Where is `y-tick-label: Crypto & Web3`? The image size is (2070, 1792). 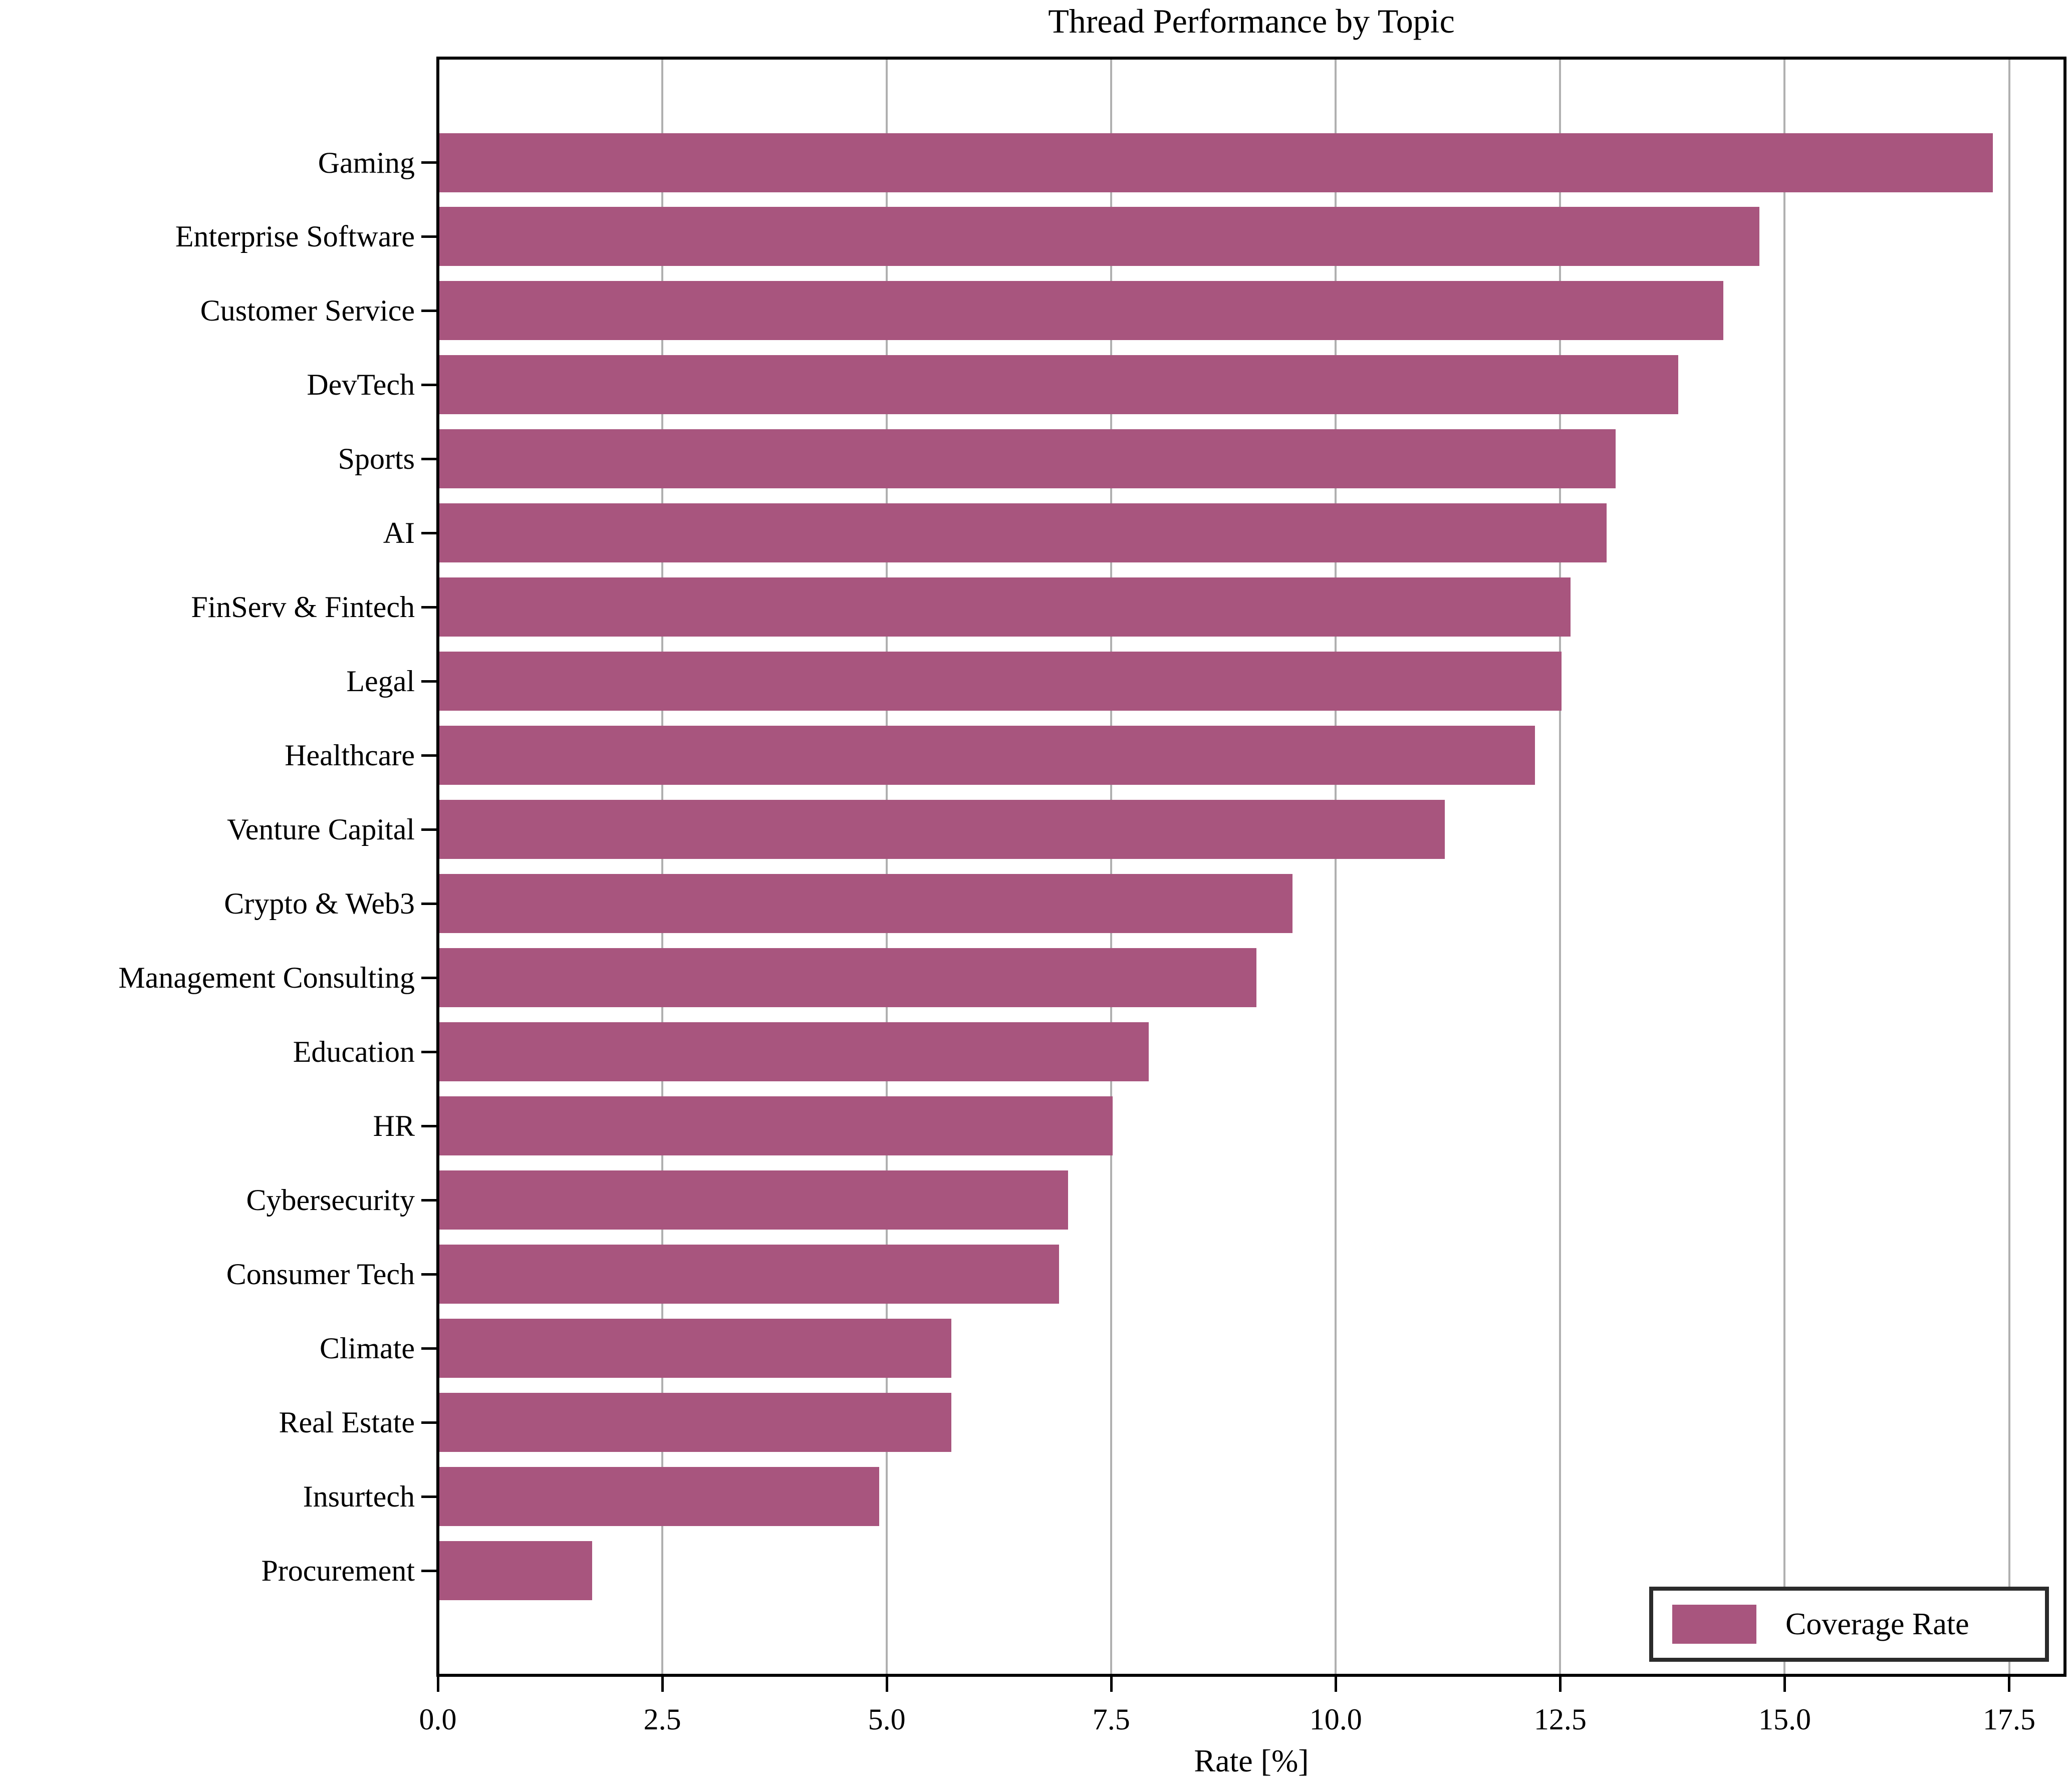 y-tick-label: Crypto & Web3 is located at coordinates (320, 904).